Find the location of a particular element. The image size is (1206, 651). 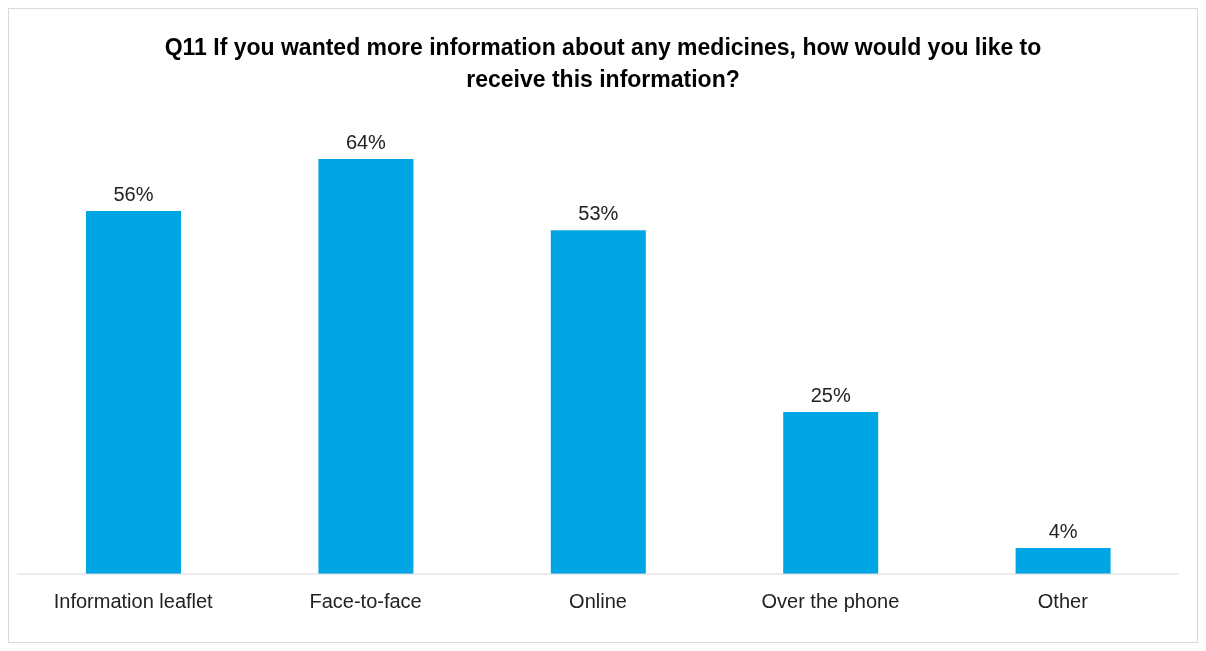

x-tick-label: Face-to-face is located at coordinates (365, 601).